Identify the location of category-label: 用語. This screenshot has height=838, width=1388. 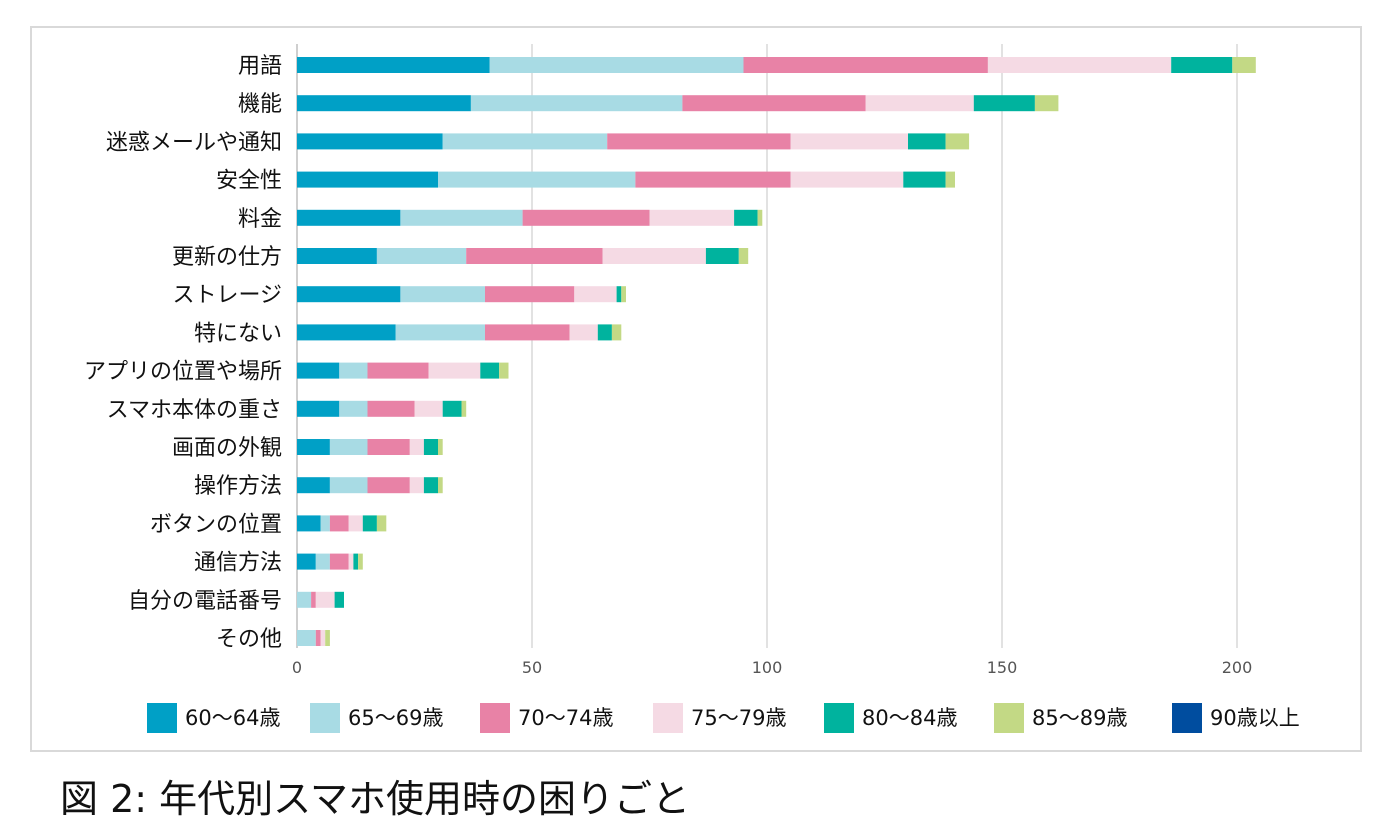
(260, 66).